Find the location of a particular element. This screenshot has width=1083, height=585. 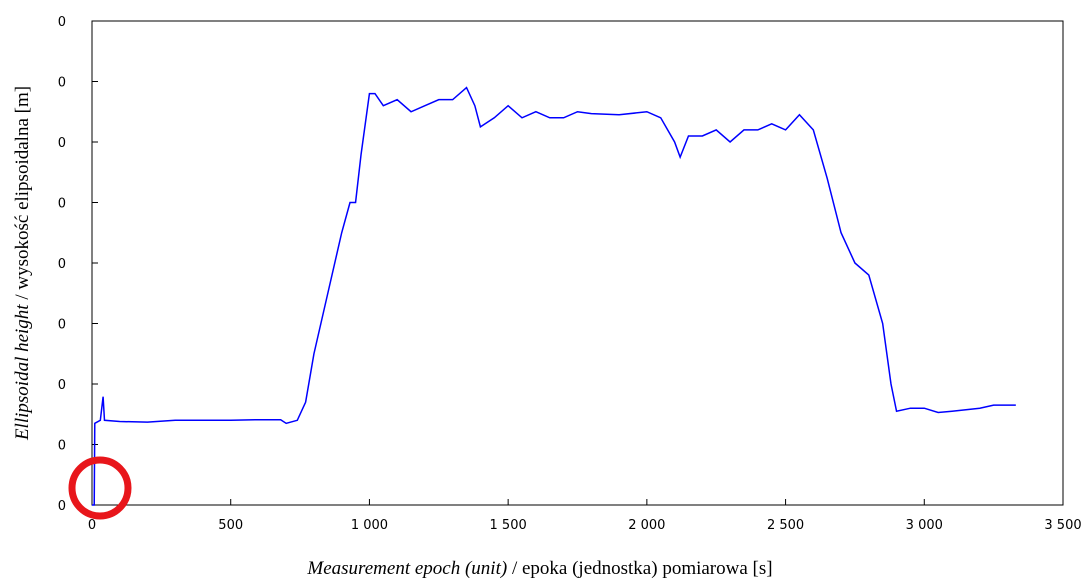

x-tick-label: 3 500 is located at coordinates (1062, 525).